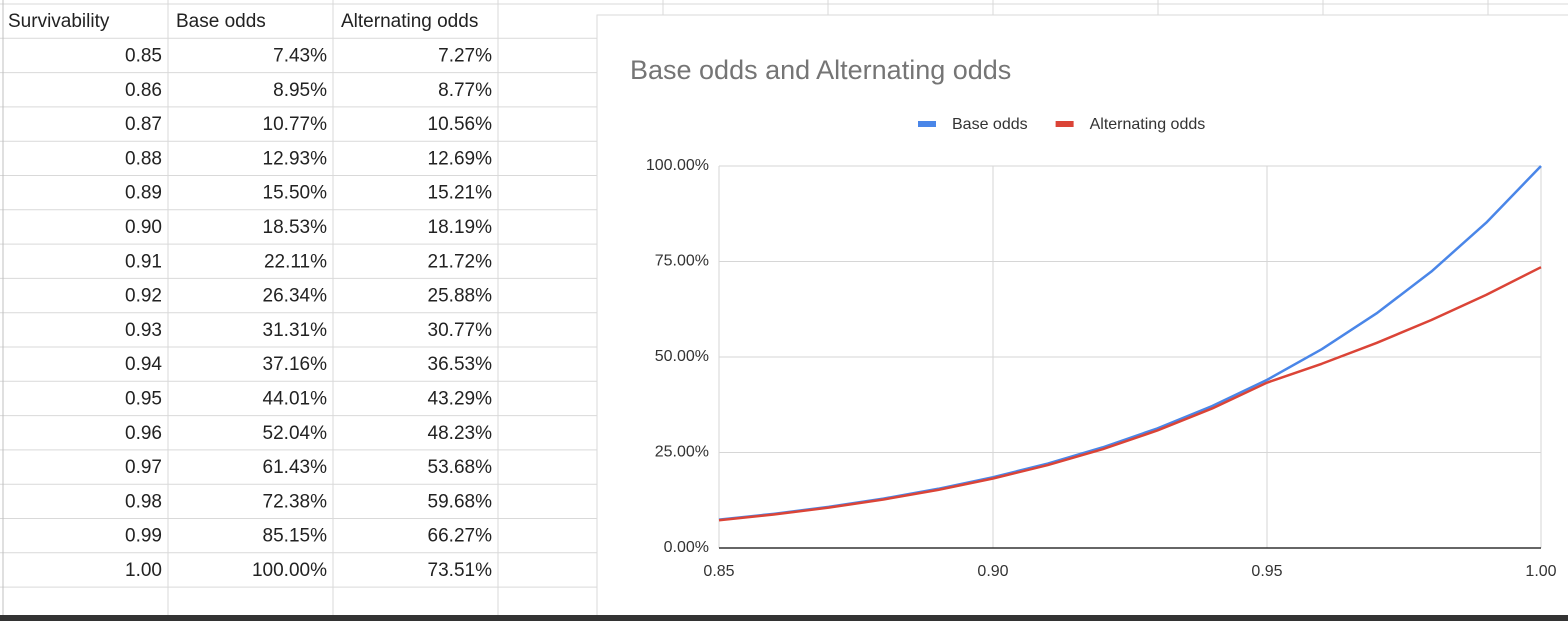 The image size is (1568, 621). I want to click on cell: 15.50%, so click(295, 193).